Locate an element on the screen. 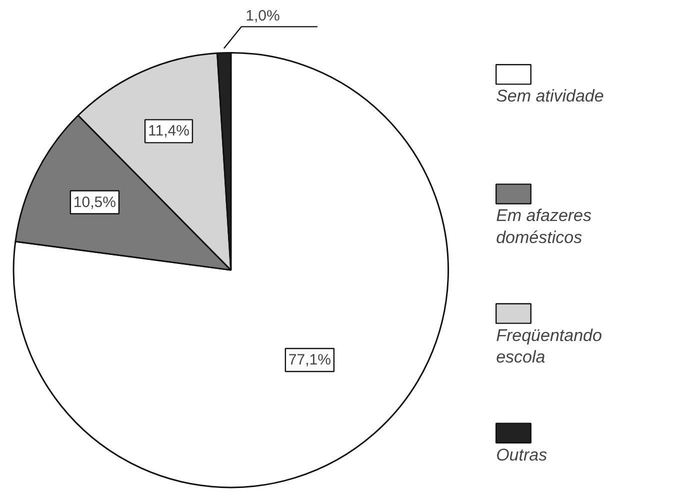 This screenshot has width=676, height=500. data-label: 1,0% is located at coordinates (263, 16).